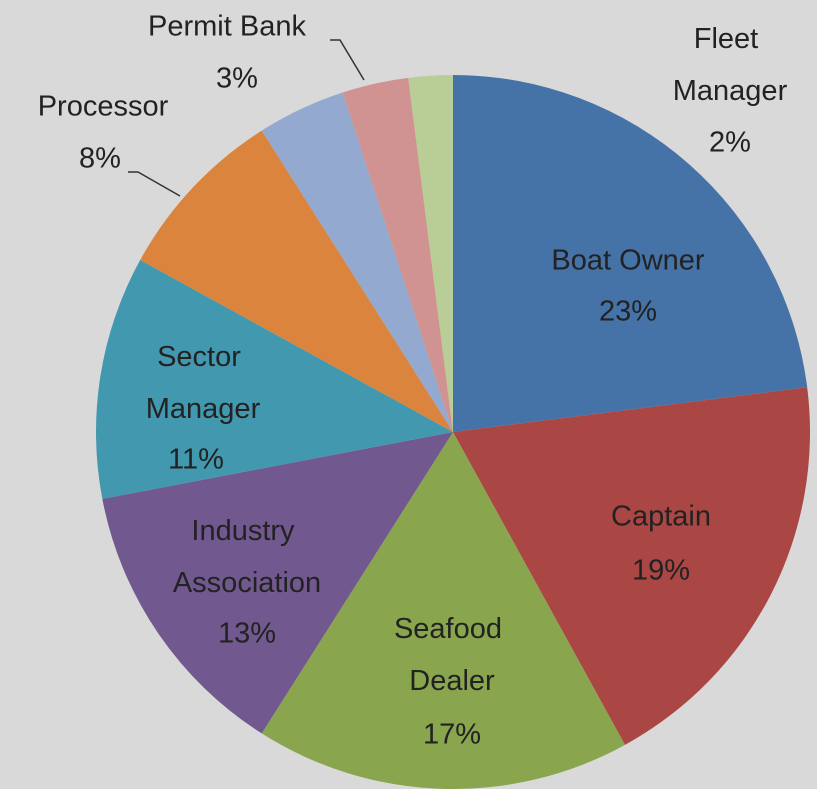  What do you see at coordinates (661, 517) in the screenshot?
I see `slice-label: Captain` at bounding box center [661, 517].